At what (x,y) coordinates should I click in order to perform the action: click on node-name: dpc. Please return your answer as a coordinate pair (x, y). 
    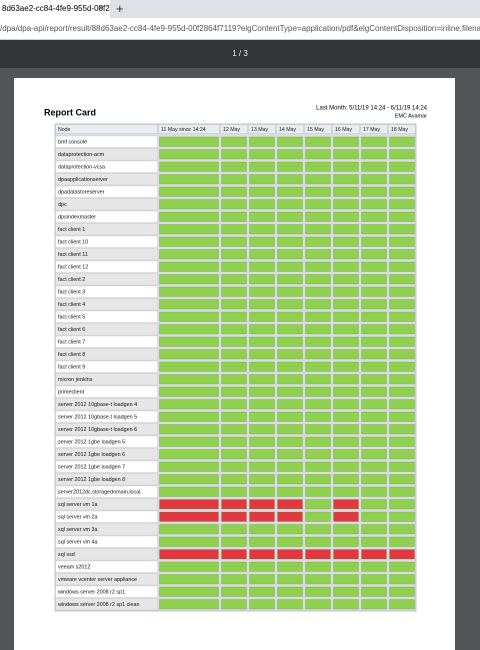
    Looking at the image, I should click on (62, 205).